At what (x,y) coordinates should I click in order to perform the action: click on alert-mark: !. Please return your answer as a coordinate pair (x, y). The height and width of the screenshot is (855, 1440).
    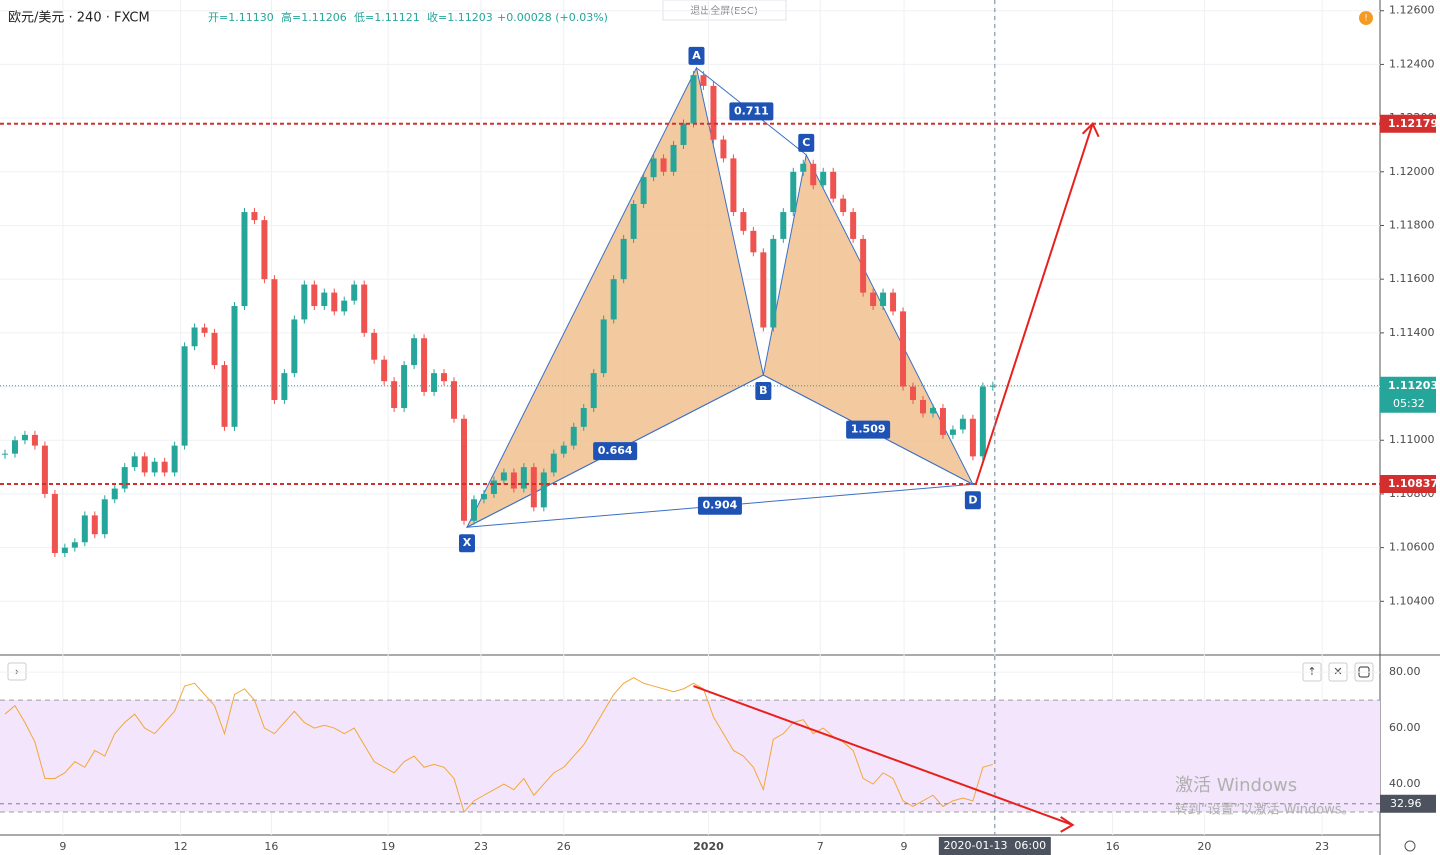
    Looking at the image, I should click on (1366, 19).